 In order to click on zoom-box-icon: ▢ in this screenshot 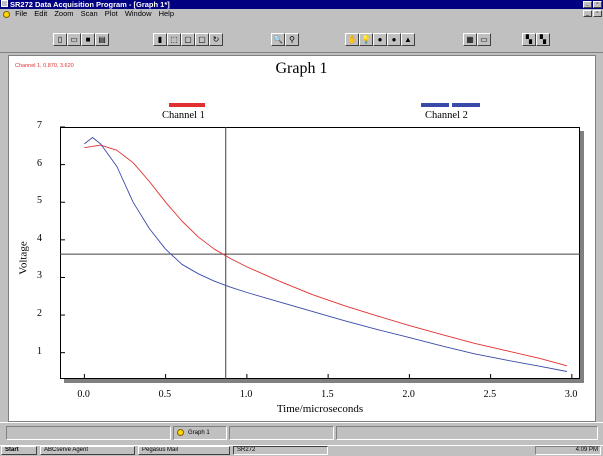, I will do `click(188, 39)`.